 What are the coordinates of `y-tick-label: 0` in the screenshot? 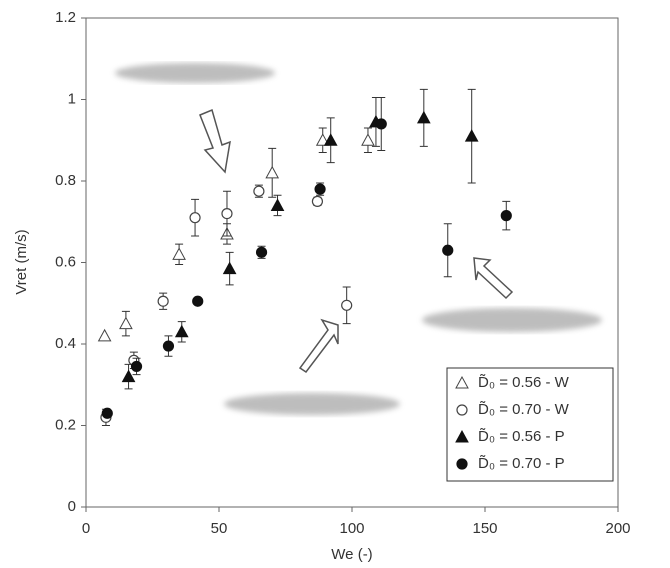 It's located at (72, 506).